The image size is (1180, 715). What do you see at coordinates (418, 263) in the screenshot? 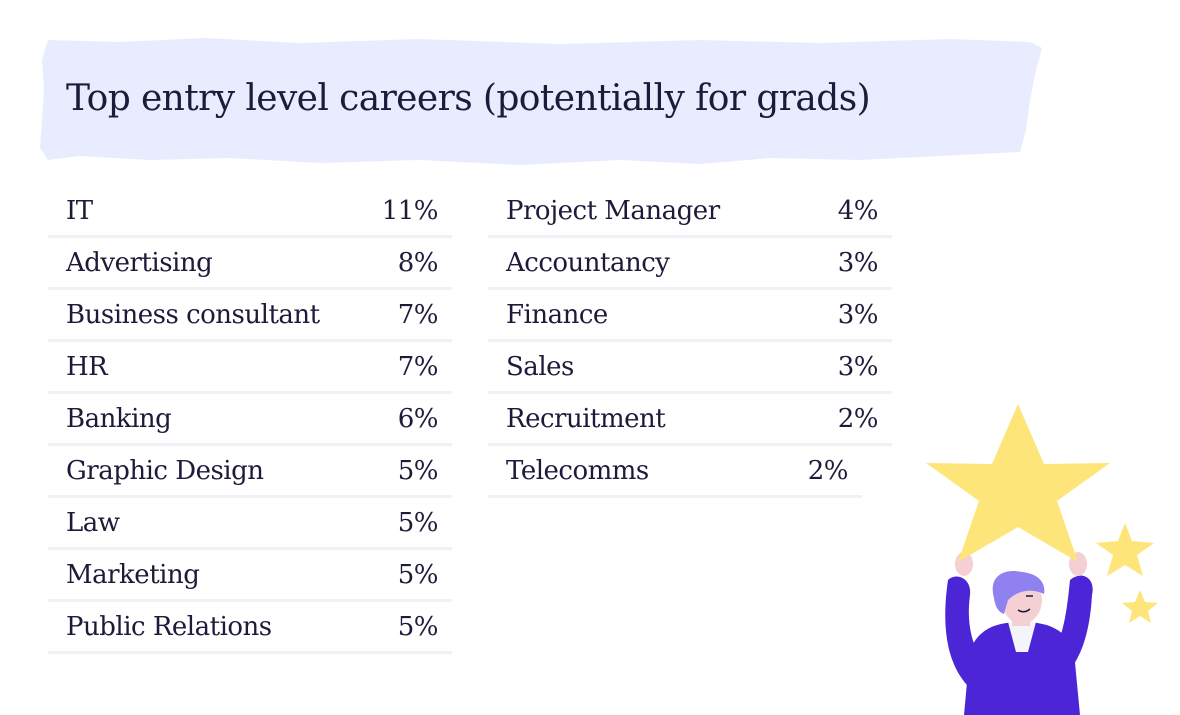
I see `career-percent: 8%` at bounding box center [418, 263].